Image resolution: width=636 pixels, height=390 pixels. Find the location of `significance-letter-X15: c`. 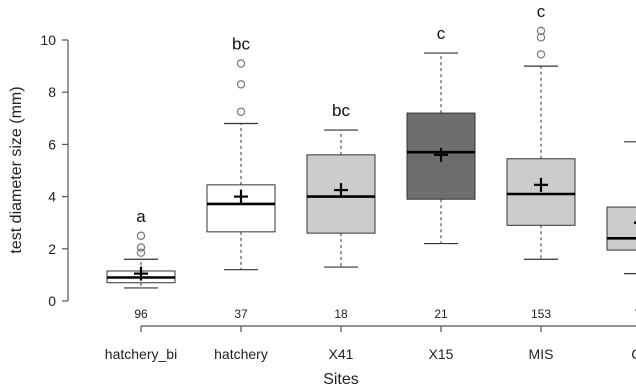

significance-letter-X15: c is located at coordinates (441, 33).